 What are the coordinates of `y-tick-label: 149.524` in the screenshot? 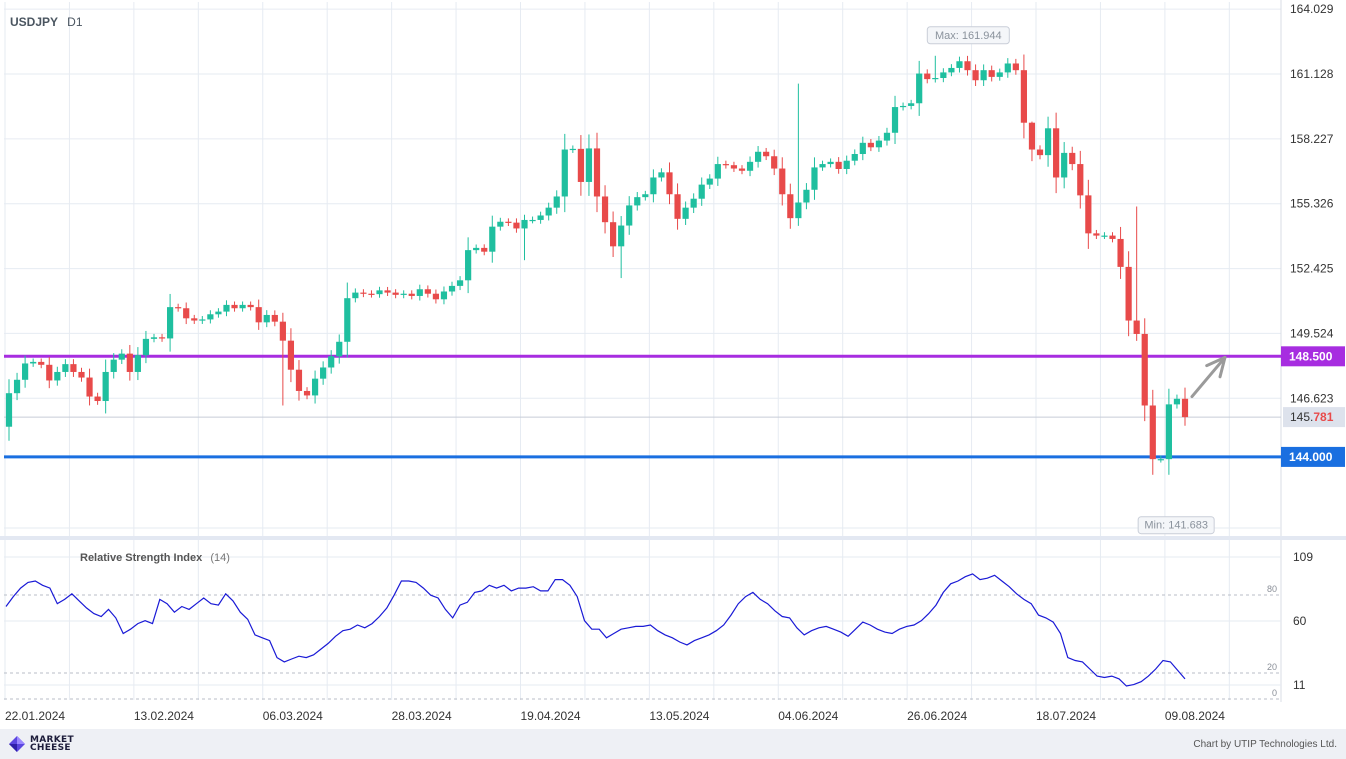 It's located at (1312, 333).